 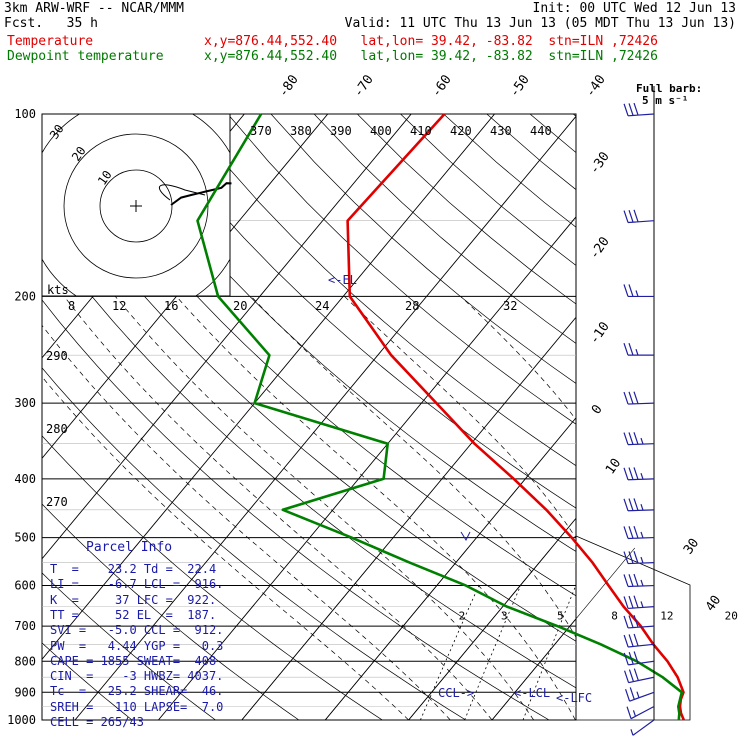 I want to click on init-time: Init: 00 UTC Wed 12 Jun 13, so click(x=634, y=8).